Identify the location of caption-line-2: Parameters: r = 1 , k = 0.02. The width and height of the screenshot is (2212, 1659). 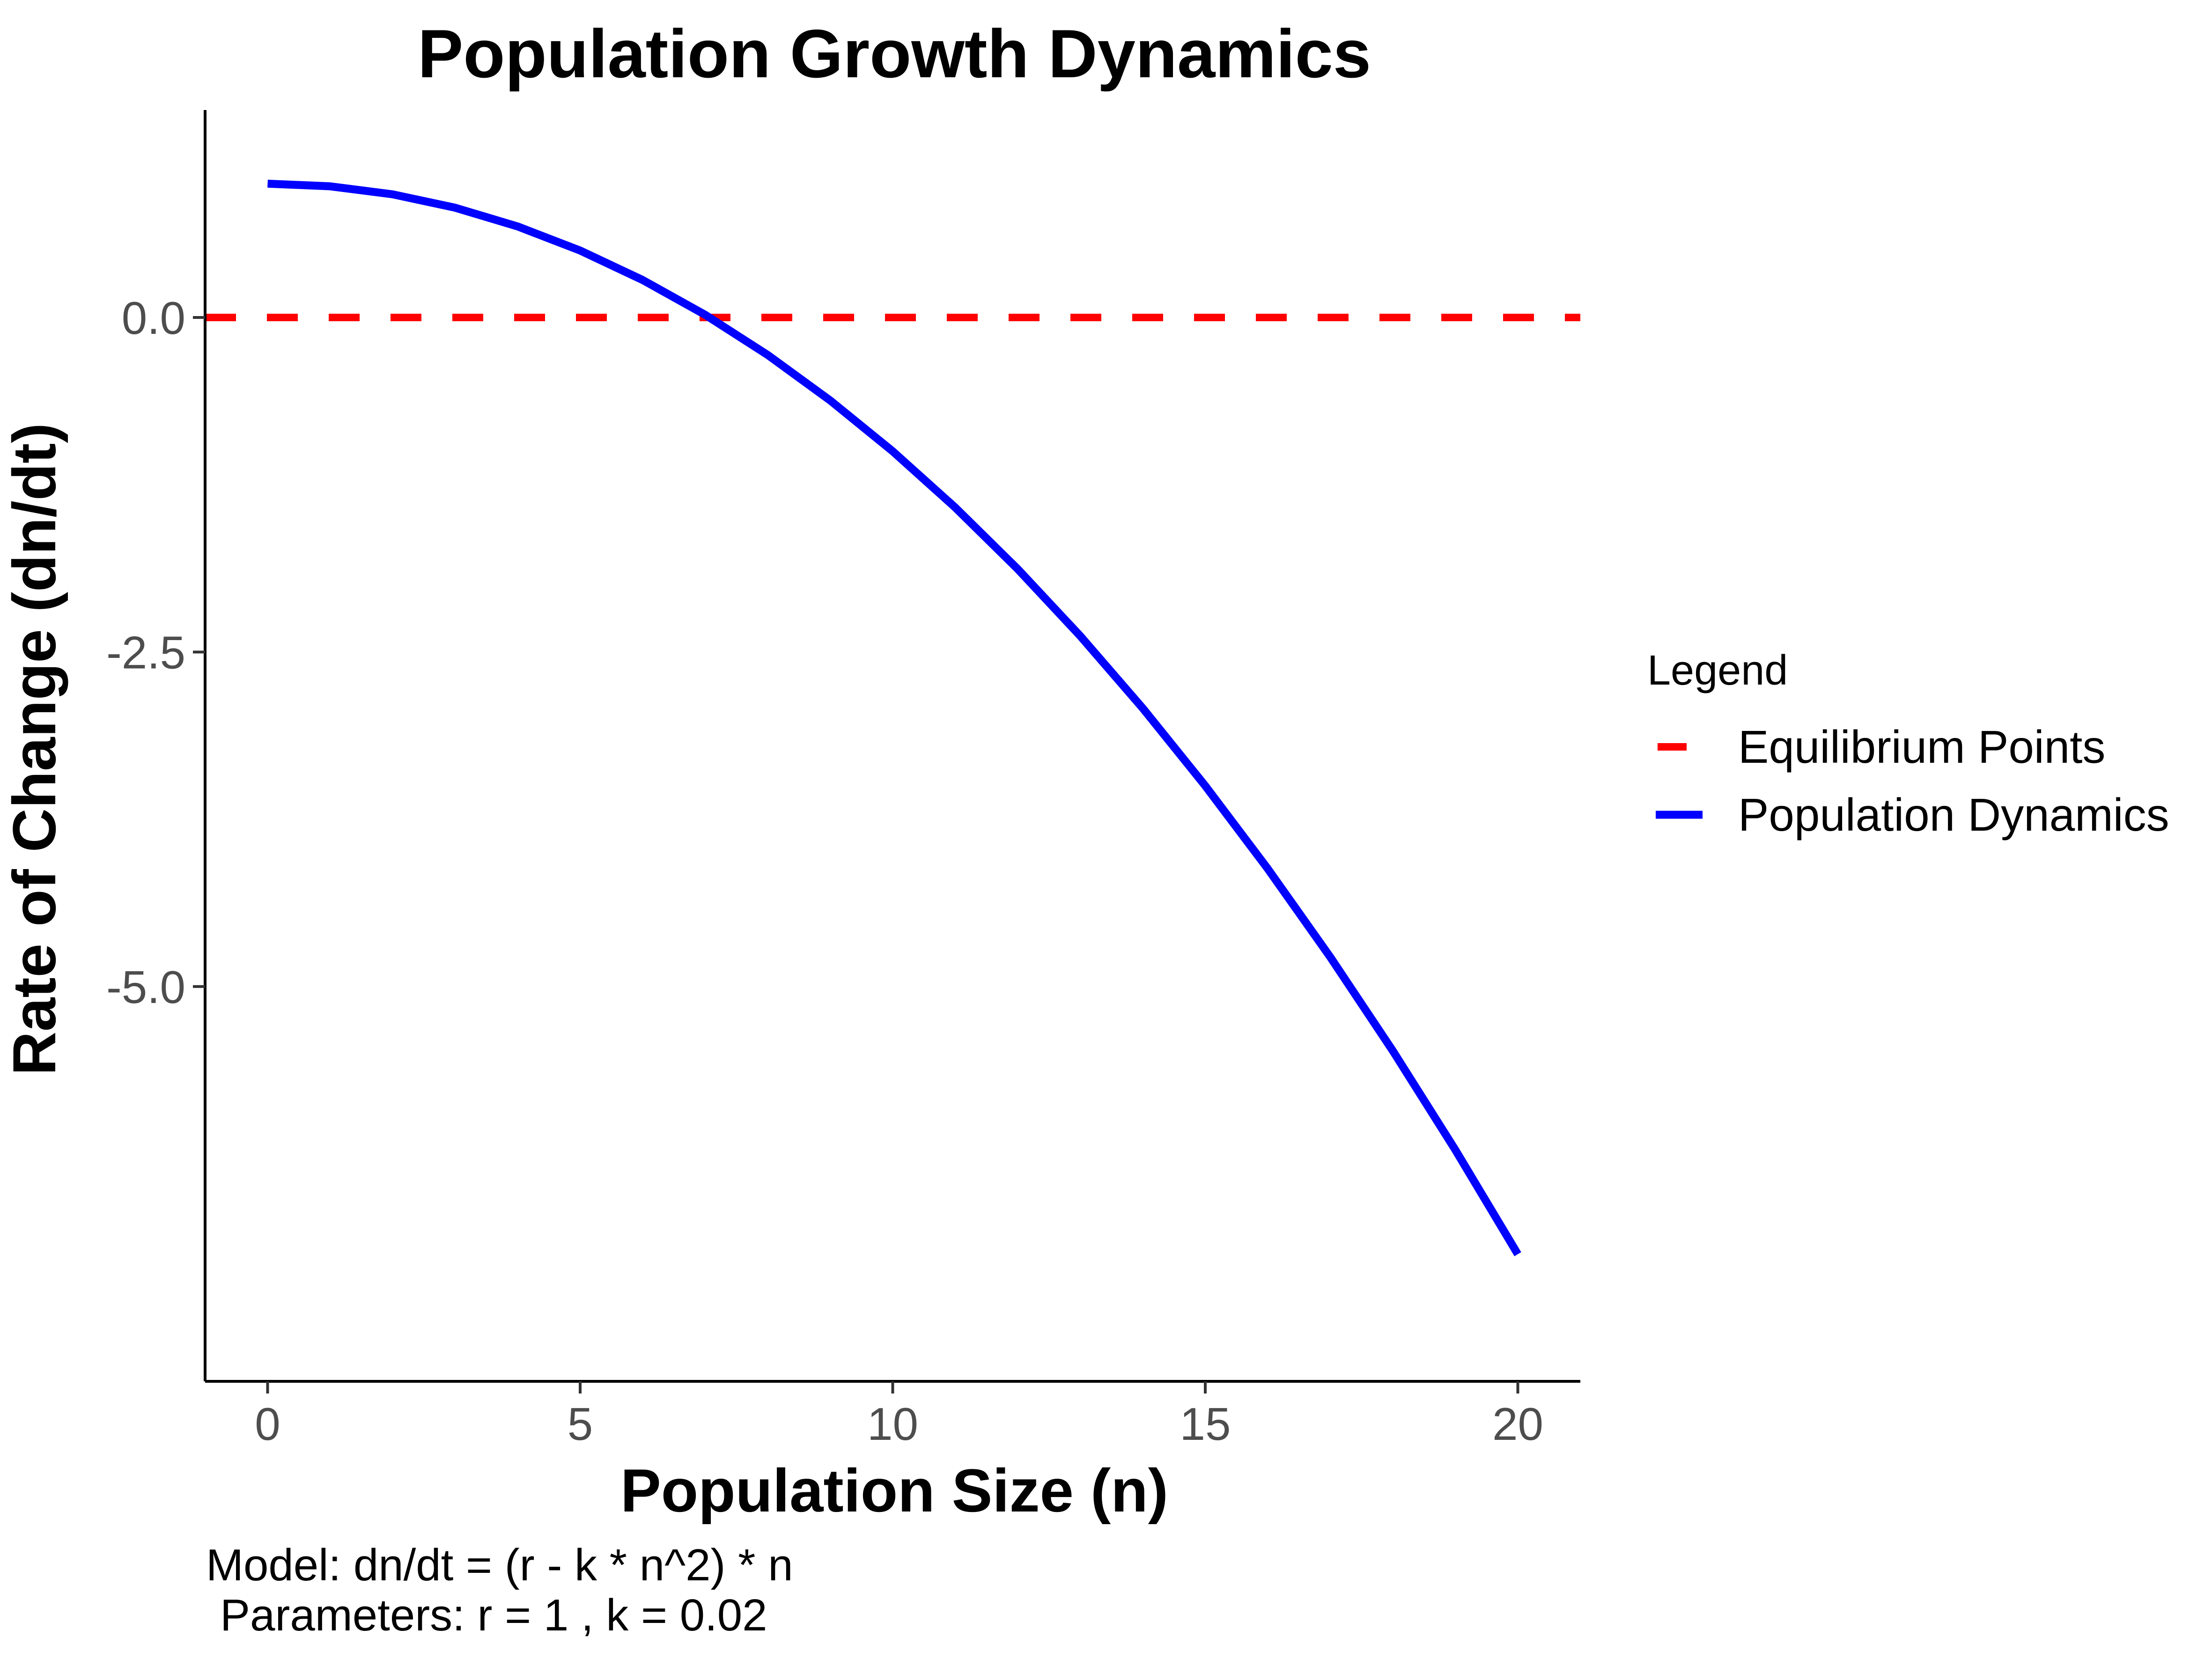
(494, 1615).